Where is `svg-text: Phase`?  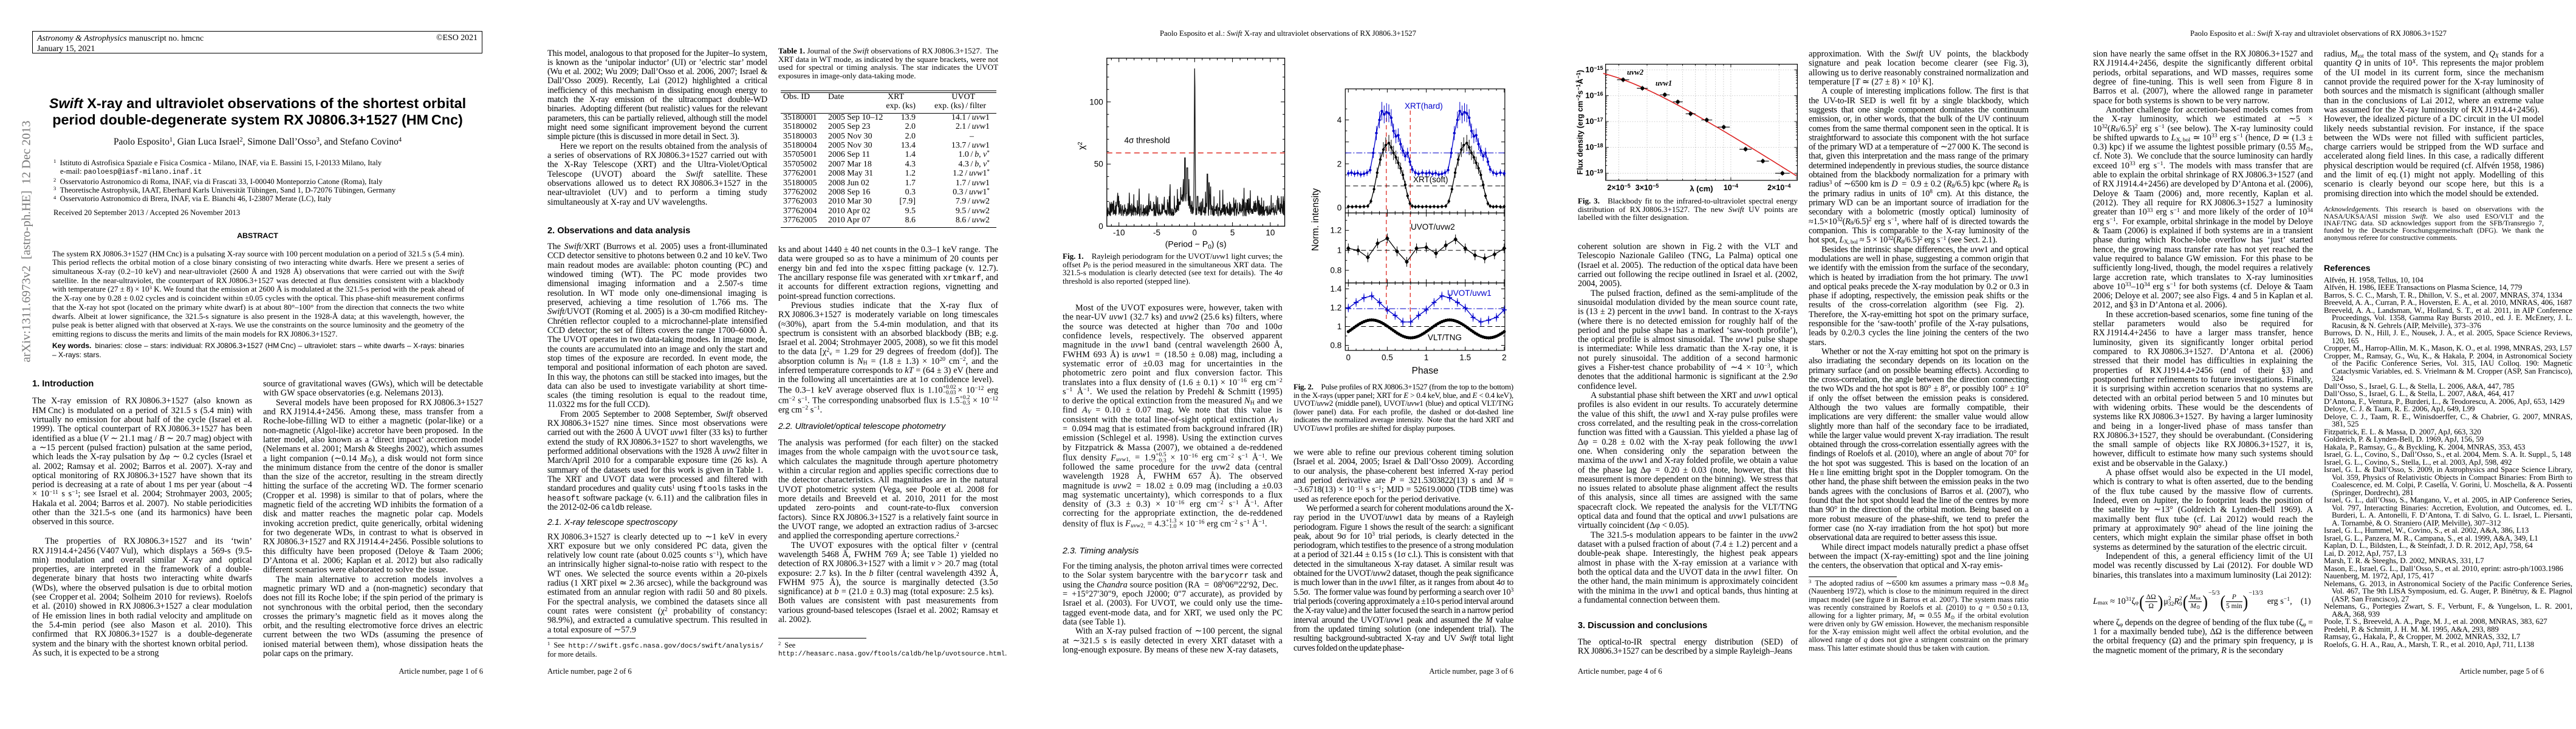 svg-text: Phase is located at coordinates (1425, 371).